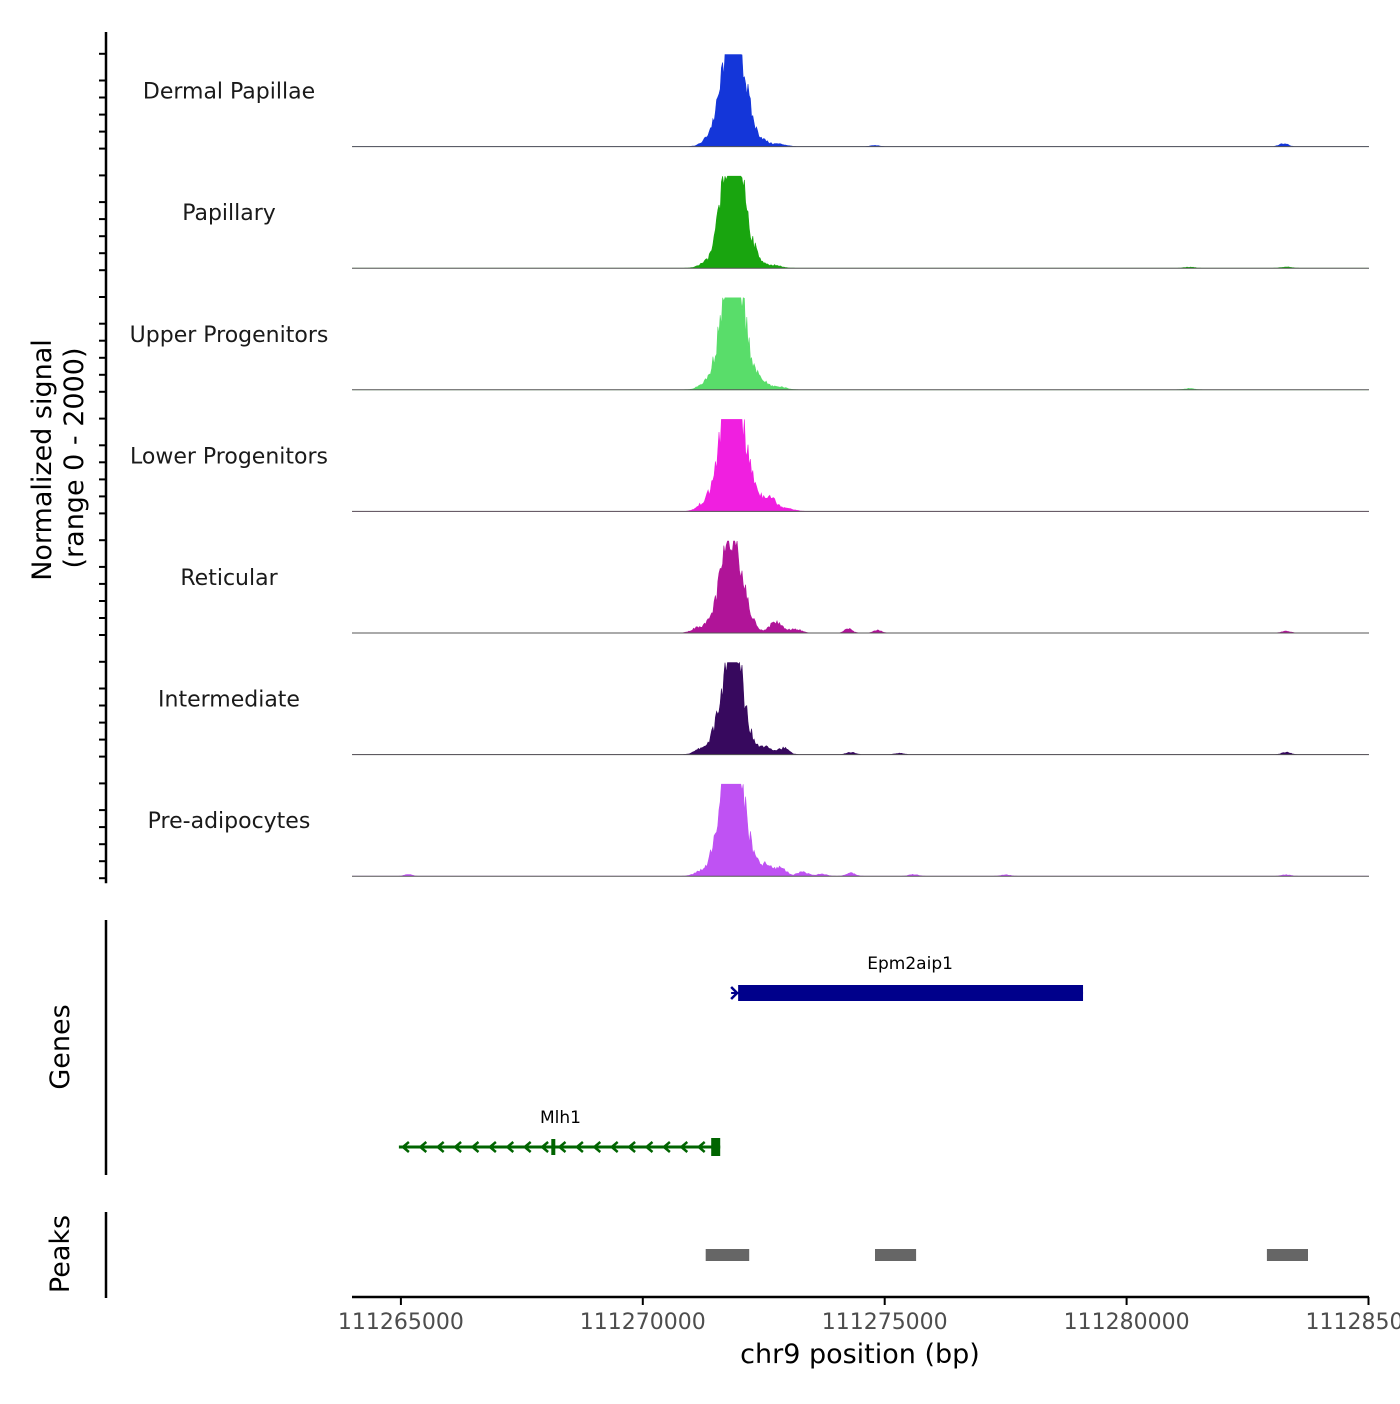 This screenshot has width=1400, height=1404. I want to click on genes-panel: Genes Epm2aip1 Mlh1, so click(564, 1047).